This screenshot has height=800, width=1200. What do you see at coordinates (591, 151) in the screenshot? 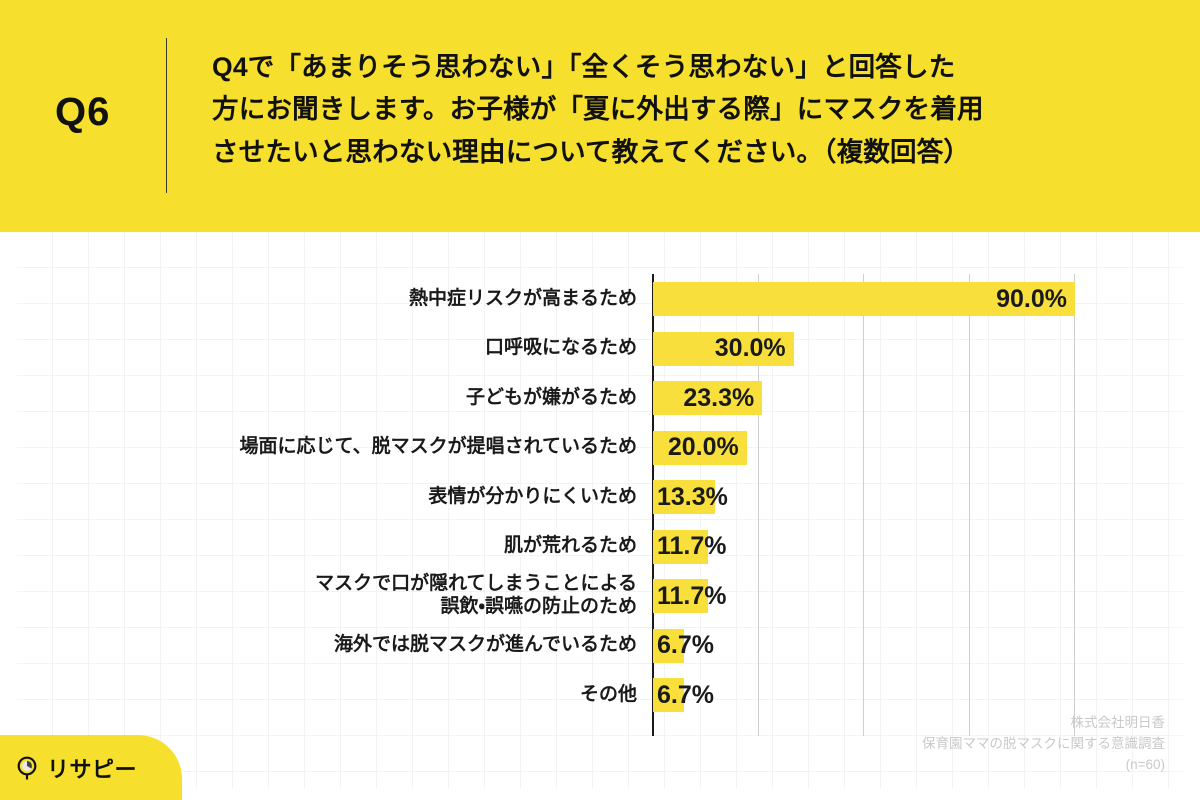
I see `question-line-3: させたいと思わない理由について教えてください。（複数回答）` at bounding box center [591, 151].